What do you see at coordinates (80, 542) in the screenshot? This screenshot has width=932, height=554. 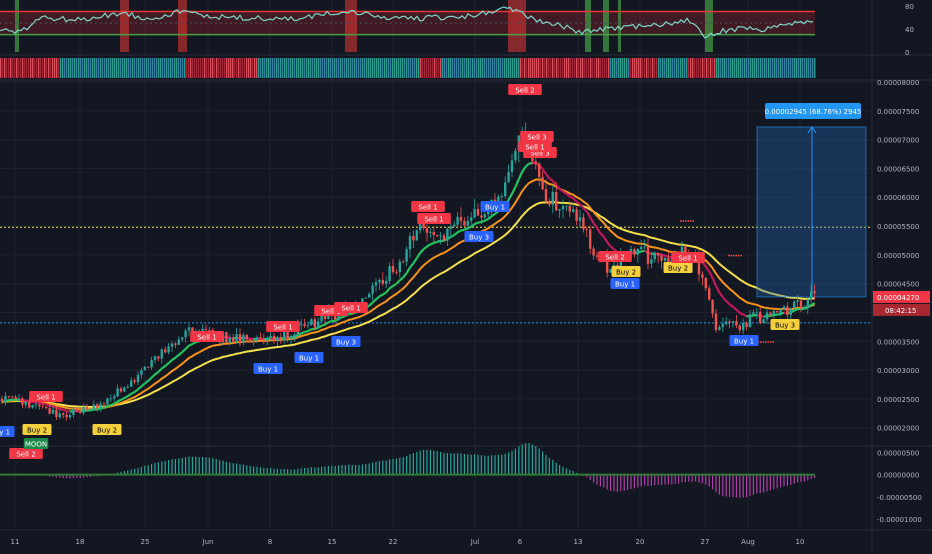 I see `time-tick-1: 18` at bounding box center [80, 542].